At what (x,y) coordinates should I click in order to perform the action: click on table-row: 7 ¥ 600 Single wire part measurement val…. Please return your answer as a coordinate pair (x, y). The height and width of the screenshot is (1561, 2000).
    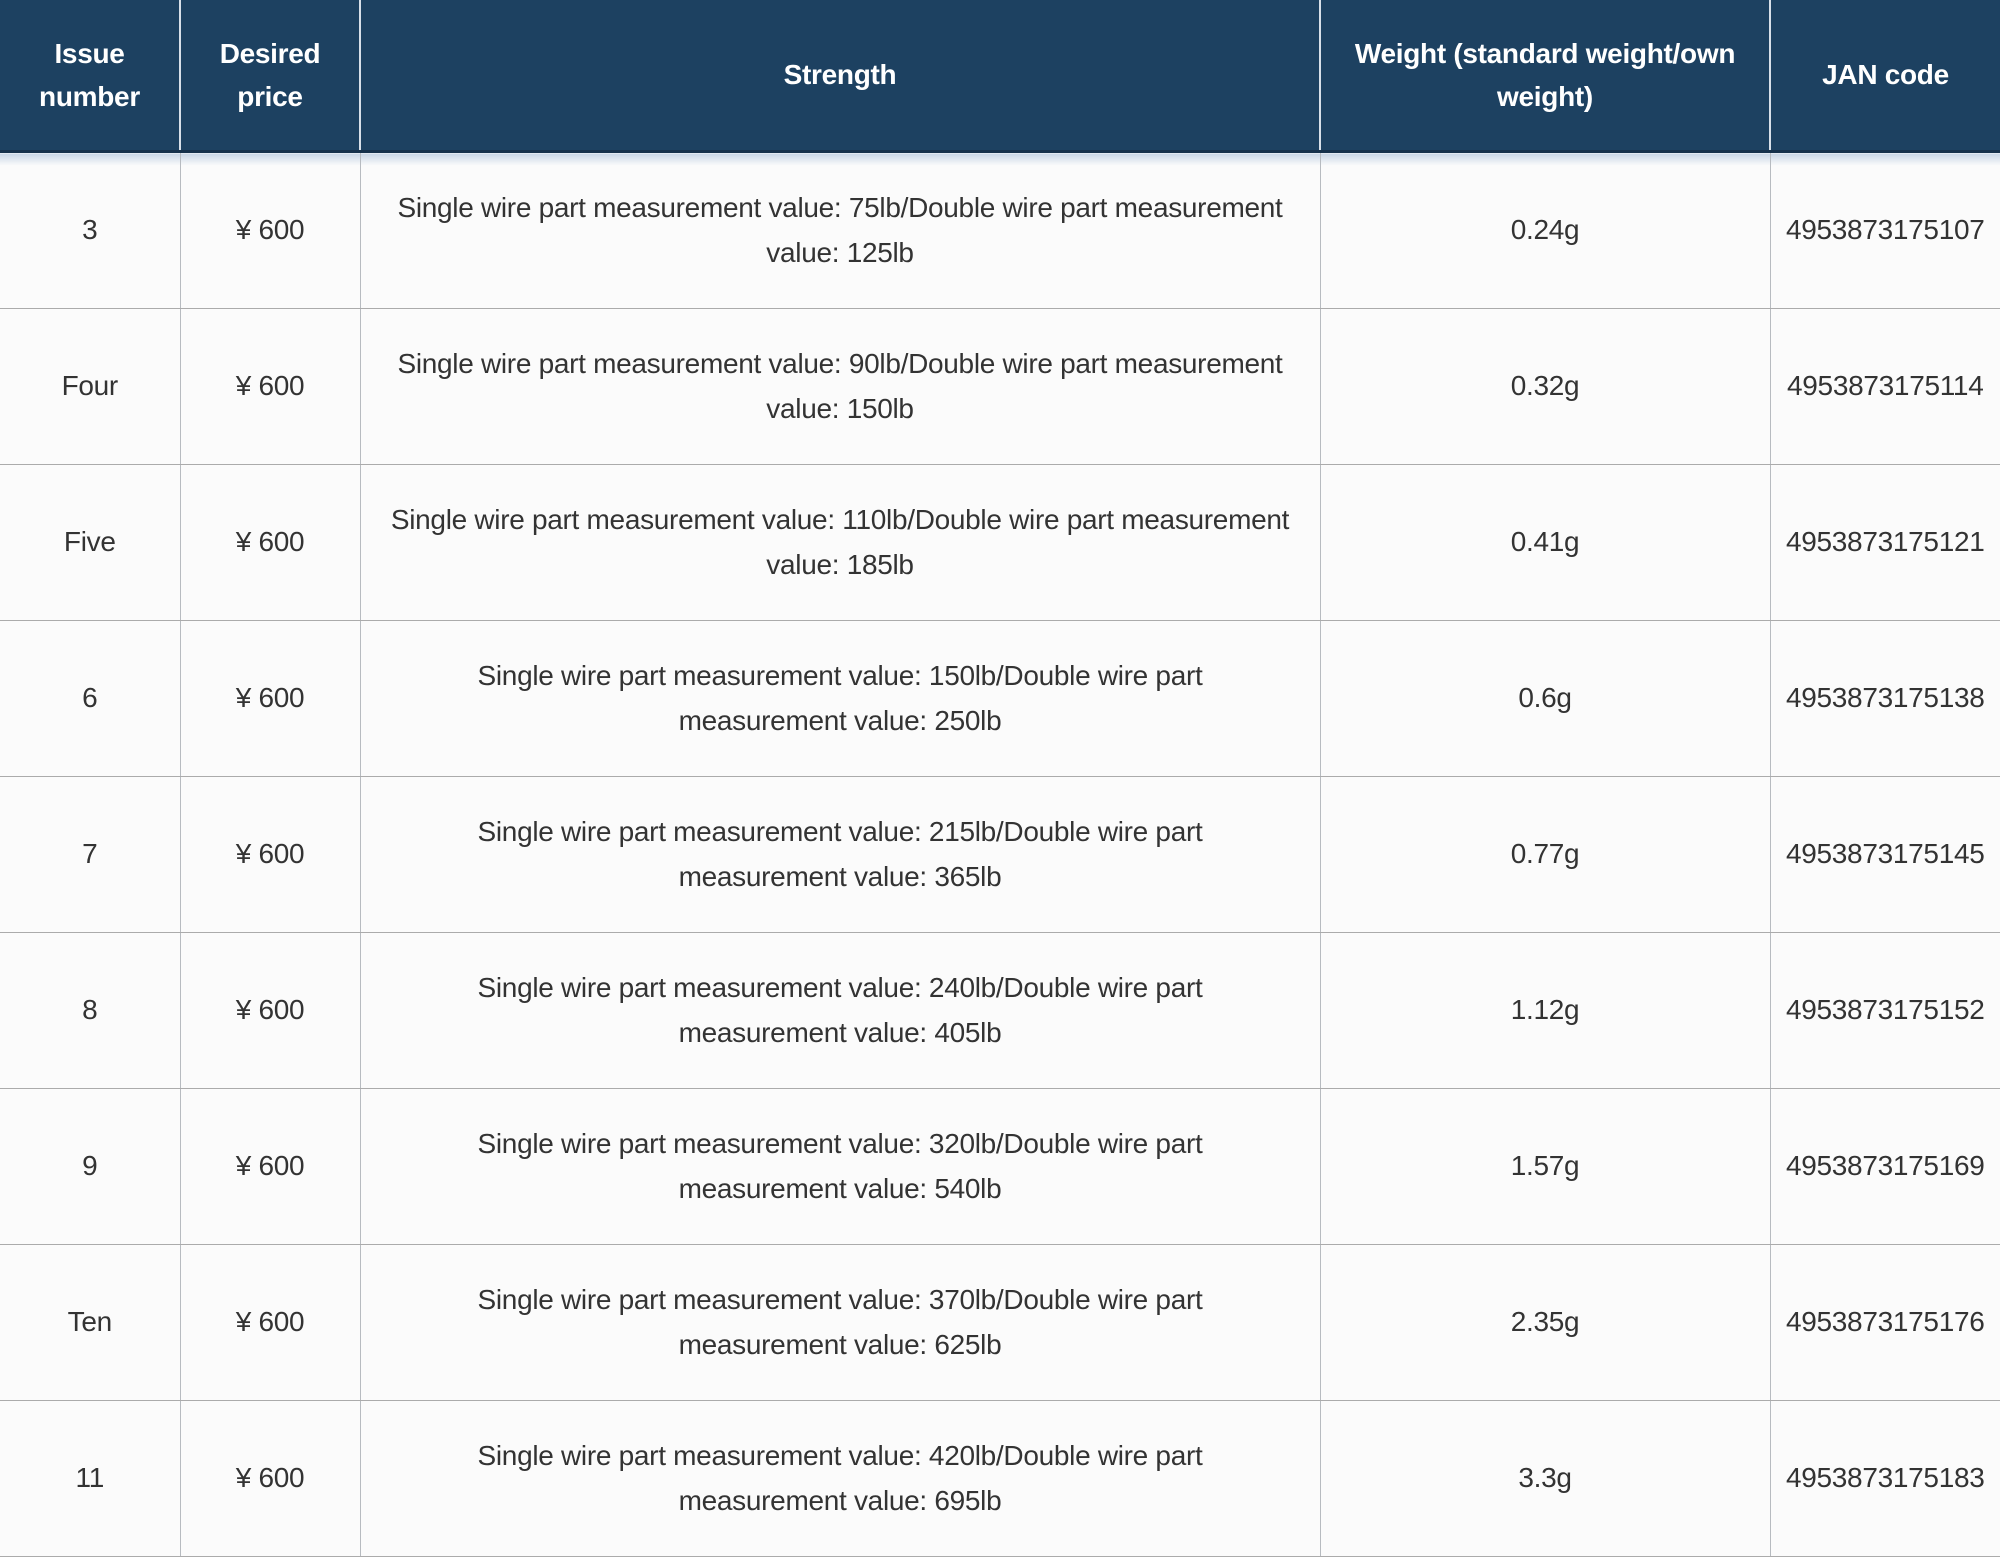
    Looking at the image, I should click on (1000, 854).